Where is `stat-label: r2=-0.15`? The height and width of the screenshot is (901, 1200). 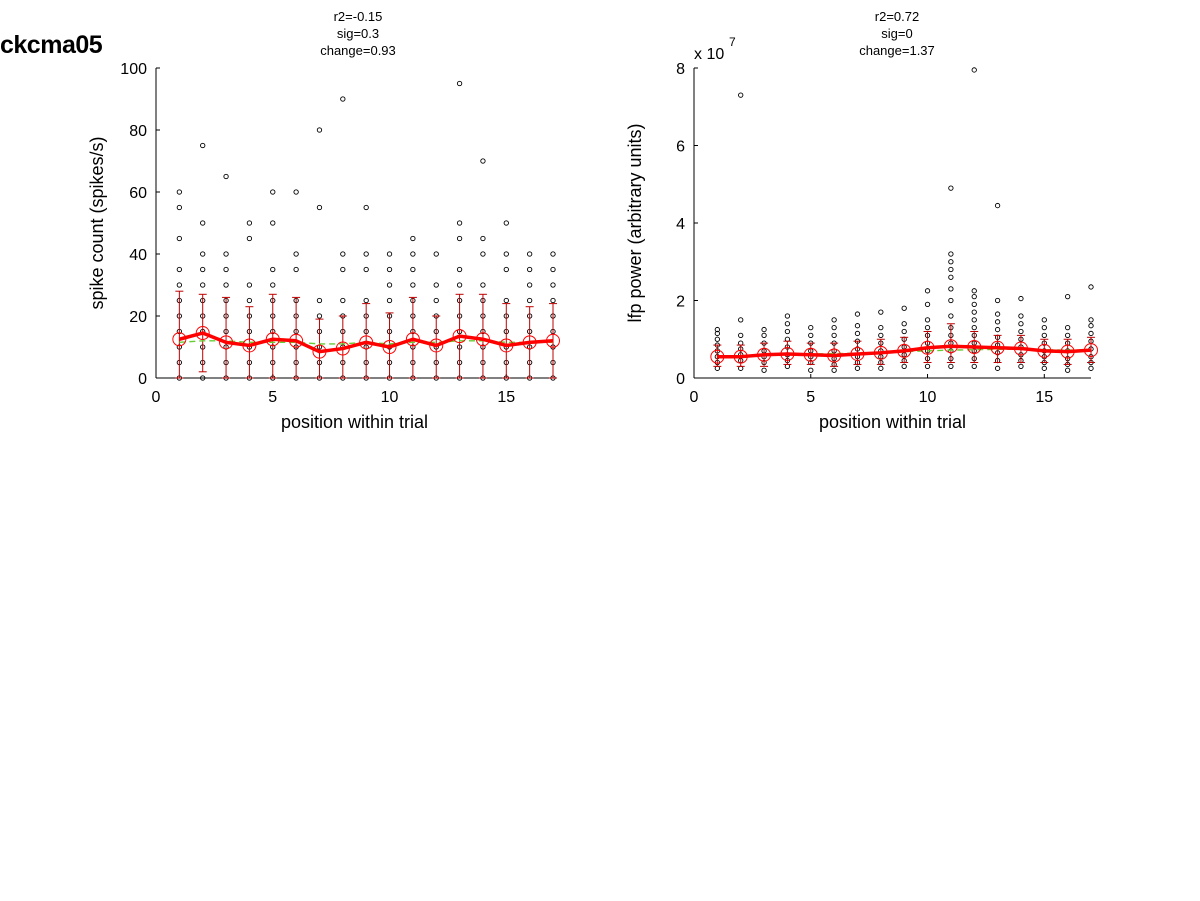
stat-label: r2=-0.15 is located at coordinates (358, 16).